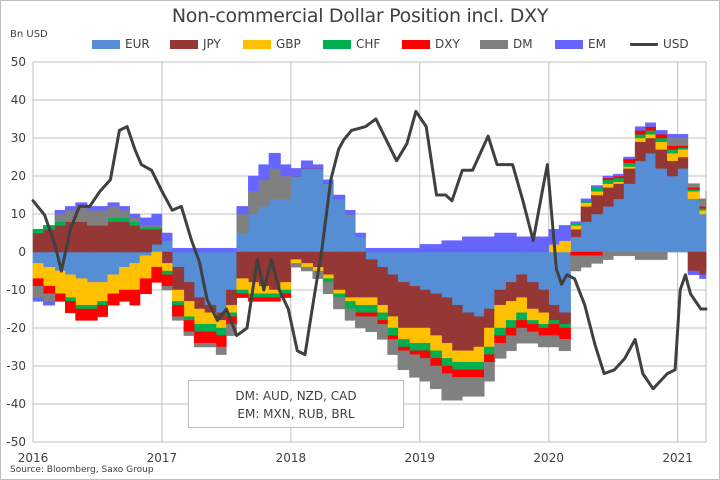 Image resolution: width=720 pixels, height=480 pixels. Describe the element at coordinates (494, 44) in the screenshot. I see `legend-swatch-dm` at that location.